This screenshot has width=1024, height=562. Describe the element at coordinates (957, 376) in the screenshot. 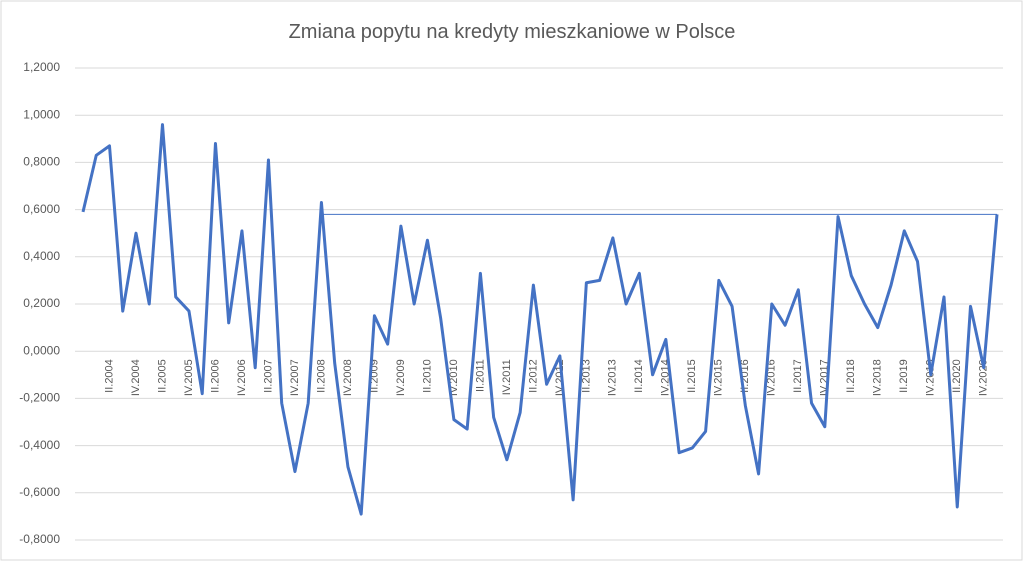

I see `x-tick-label: II.2020` at that location.